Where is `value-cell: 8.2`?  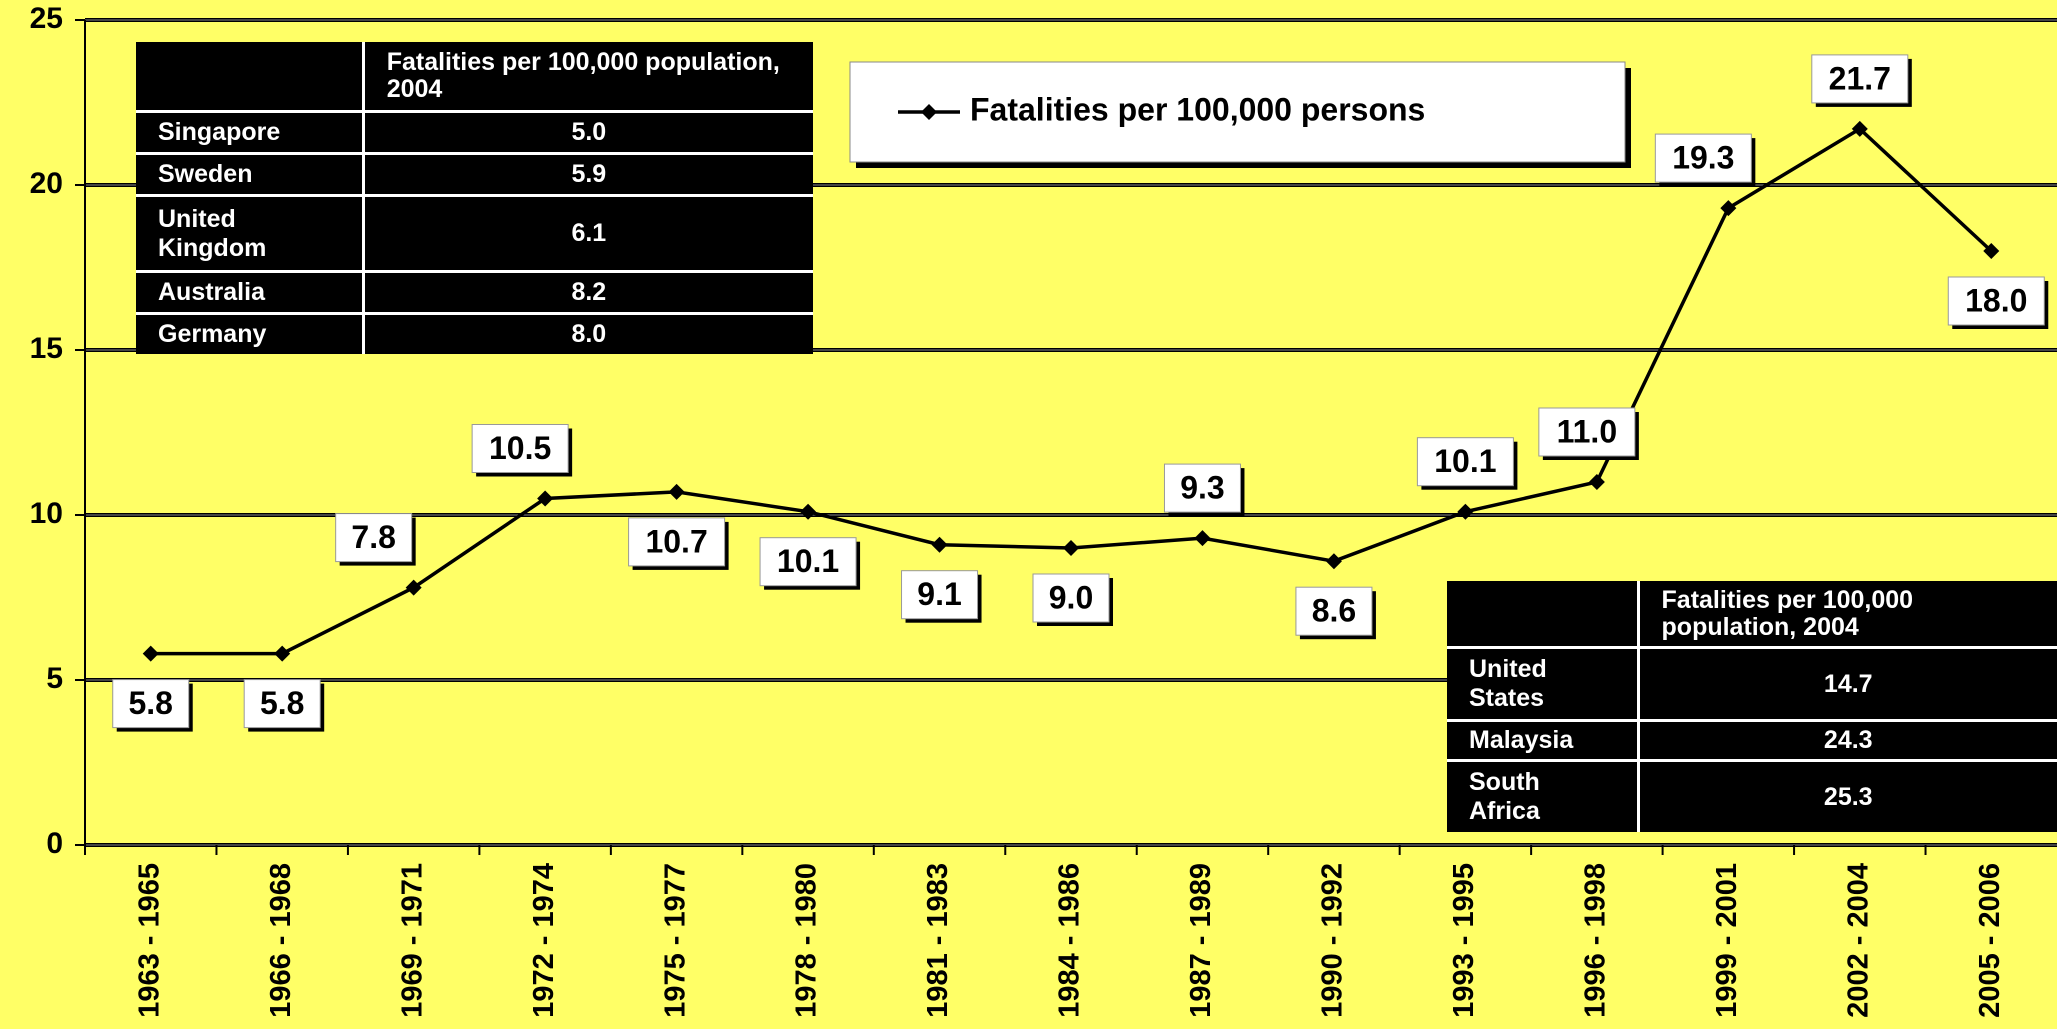 value-cell: 8.2 is located at coordinates (587, 293).